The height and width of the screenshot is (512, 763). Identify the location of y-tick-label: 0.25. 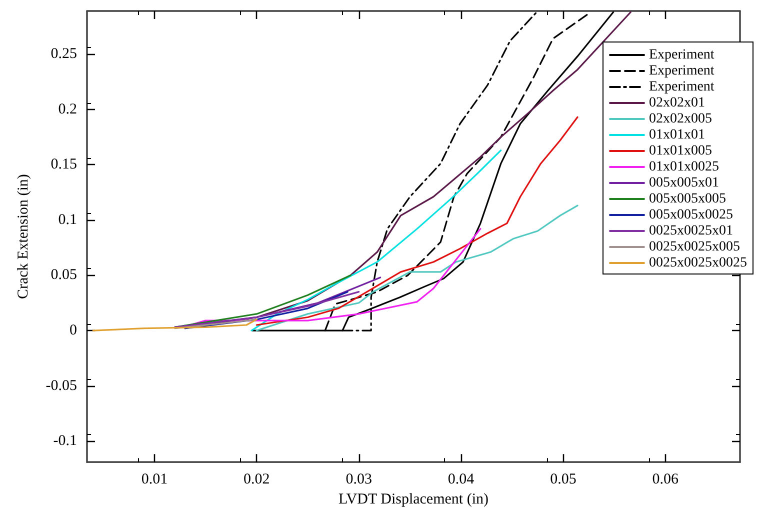
(63, 54).